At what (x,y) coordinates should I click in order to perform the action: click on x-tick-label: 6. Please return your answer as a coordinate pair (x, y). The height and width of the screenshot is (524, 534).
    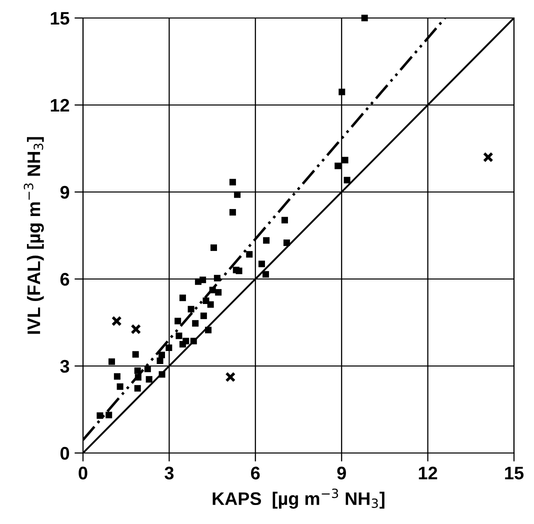
    Looking at the image, I should click on (255, 473).